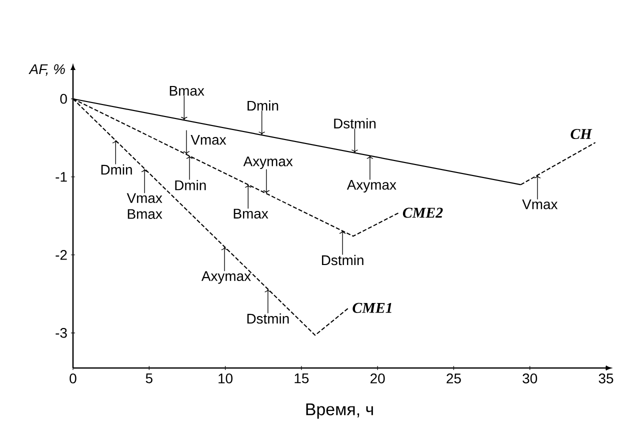 Image resolution: width=622 pixels, height=436 pixels. What do you see at coordinates (606, 379) in the screenshot?
I see `x-tick-label: 35` at bounding box center [606, 379].